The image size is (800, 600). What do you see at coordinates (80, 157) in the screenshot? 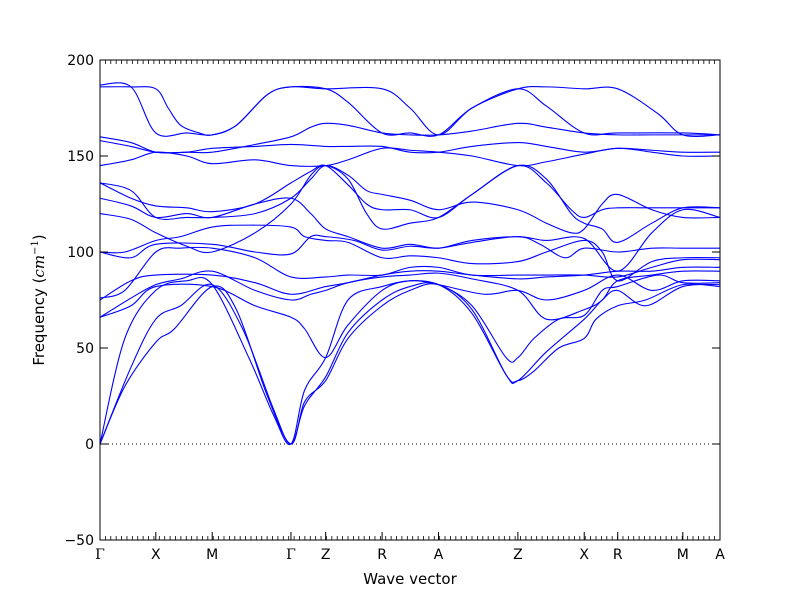
I see `y-tick-label: 150` at bounding box center [80, 157].